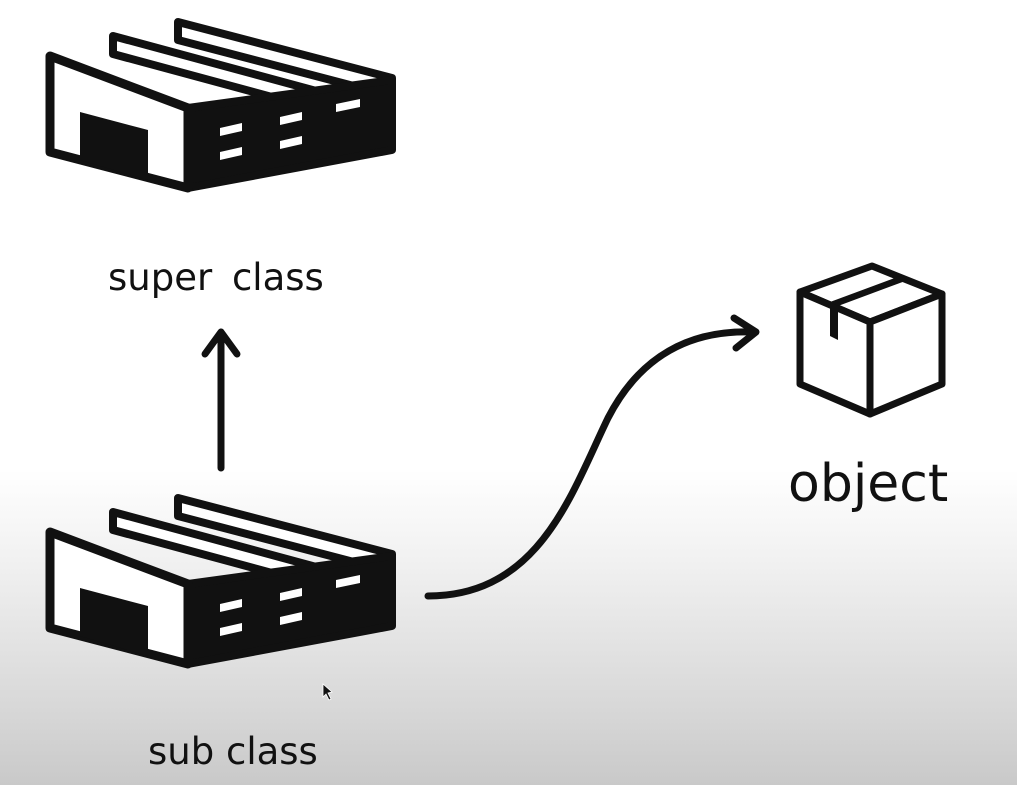  What do you see at coordinates (216, 277) in the screenshot?
I see `super-class-label: super class` at bounding box center [216, 277].